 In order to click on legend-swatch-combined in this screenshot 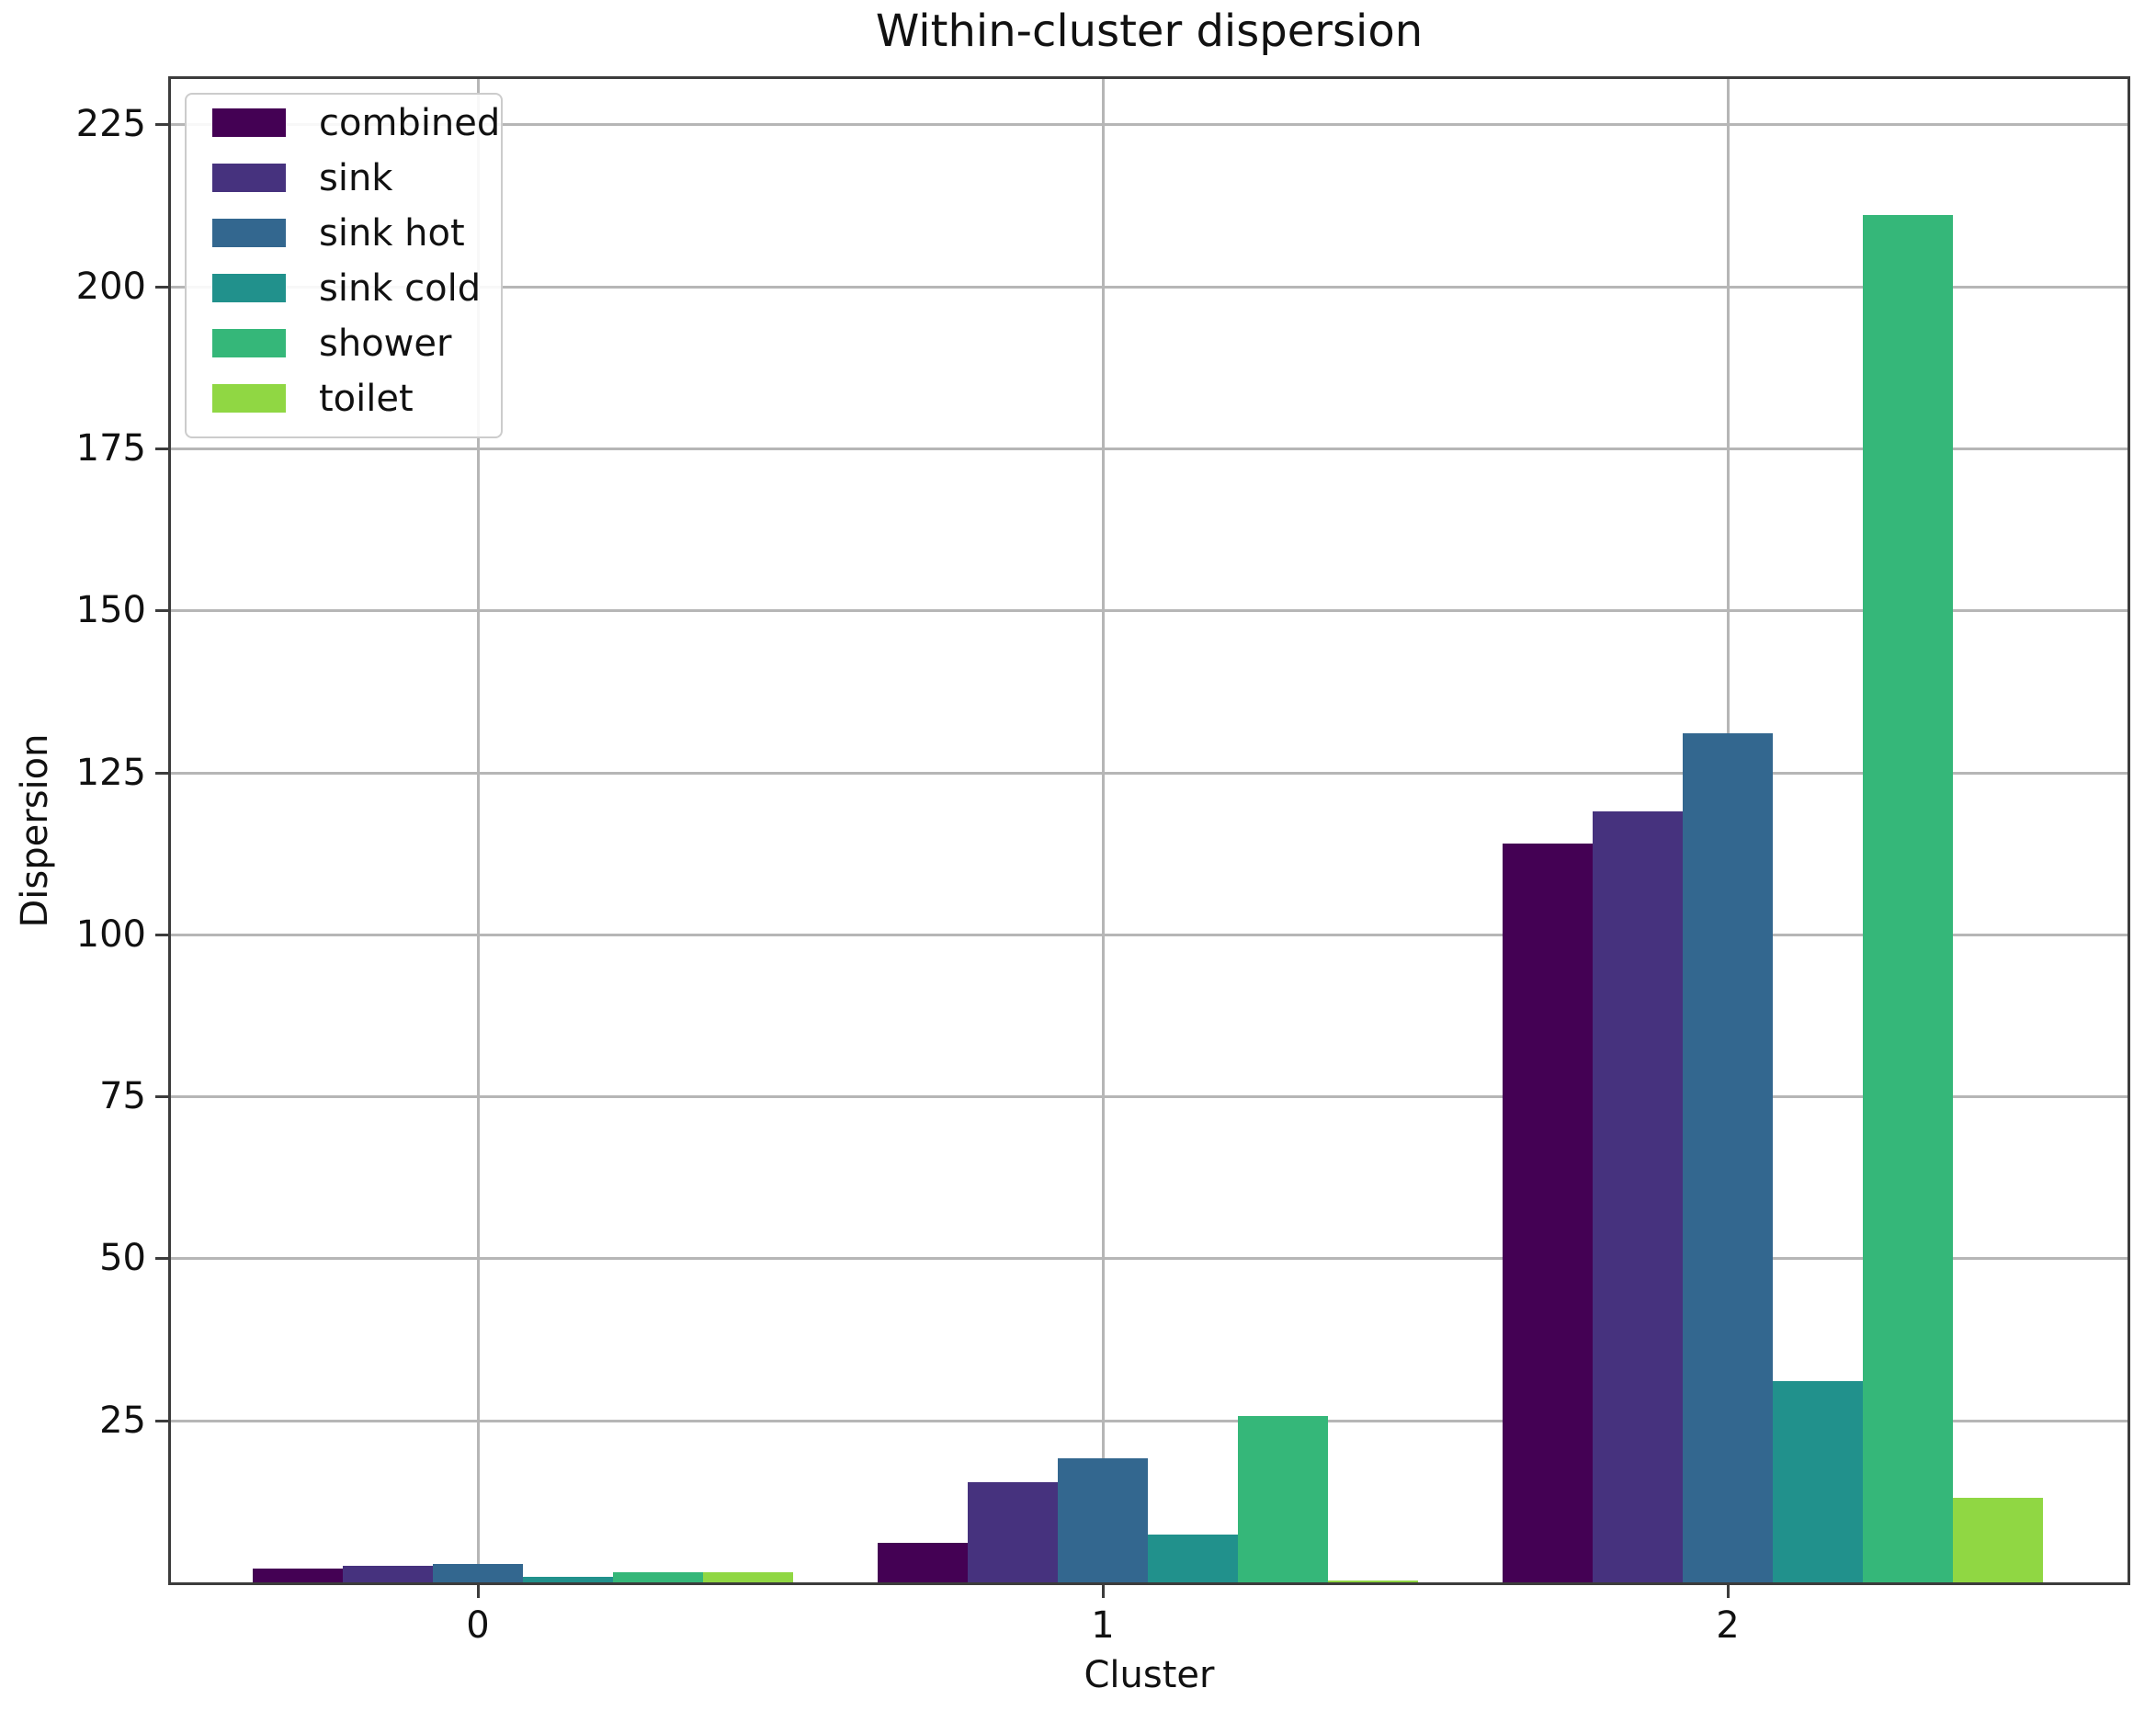, I will do `click(249, 122)`.